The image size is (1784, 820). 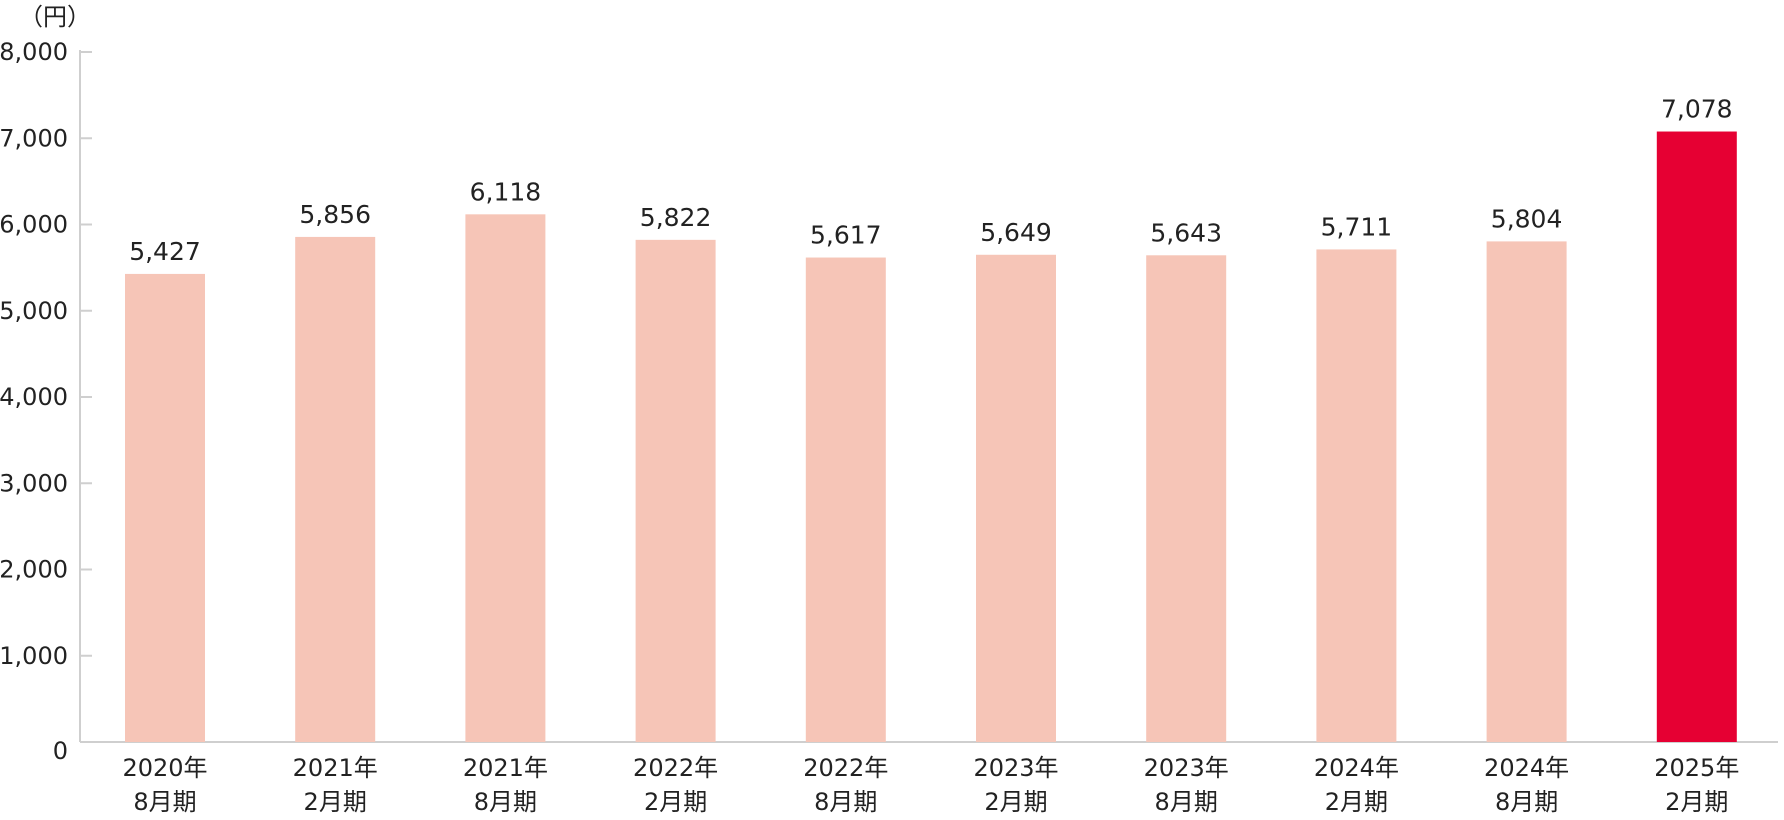 I want to click on bar-value-label: 5,649, so click(x=1016, y=232).